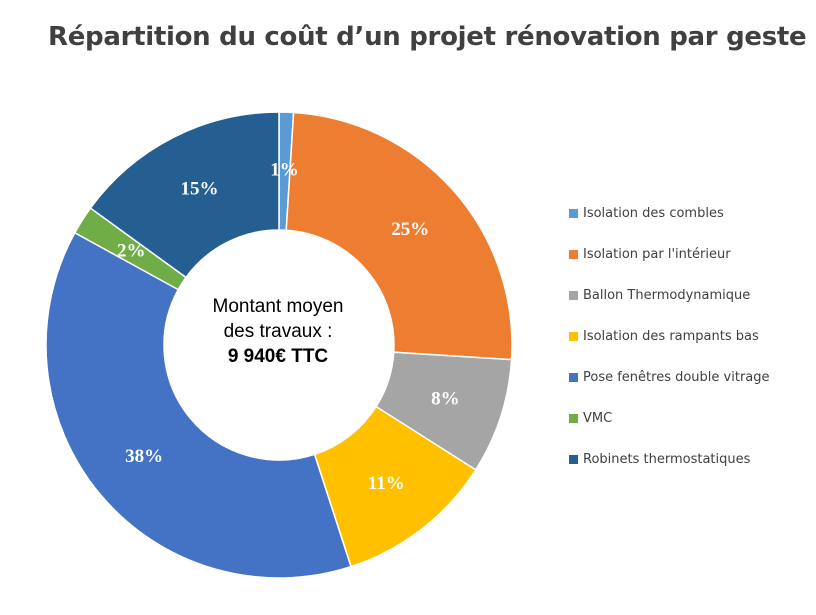 The image size is (816, 615). Describe the element at coordinates (598, 418) in the screenshot. I see `legend-label: VMC` at that location.